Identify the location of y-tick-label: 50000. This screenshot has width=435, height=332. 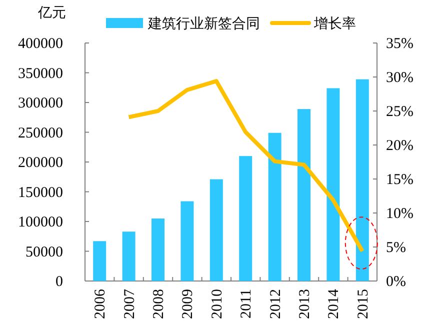
(44, 252).